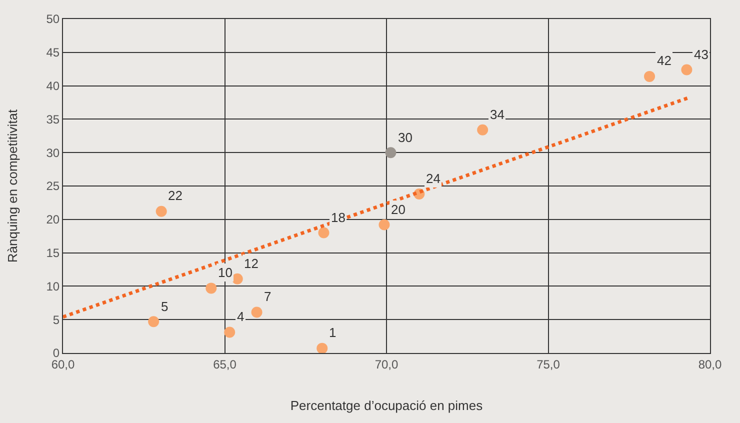 Image resolution: width=740 pixels, height=423 pixels. I want to click on annotation: 10, so click(225, 272).